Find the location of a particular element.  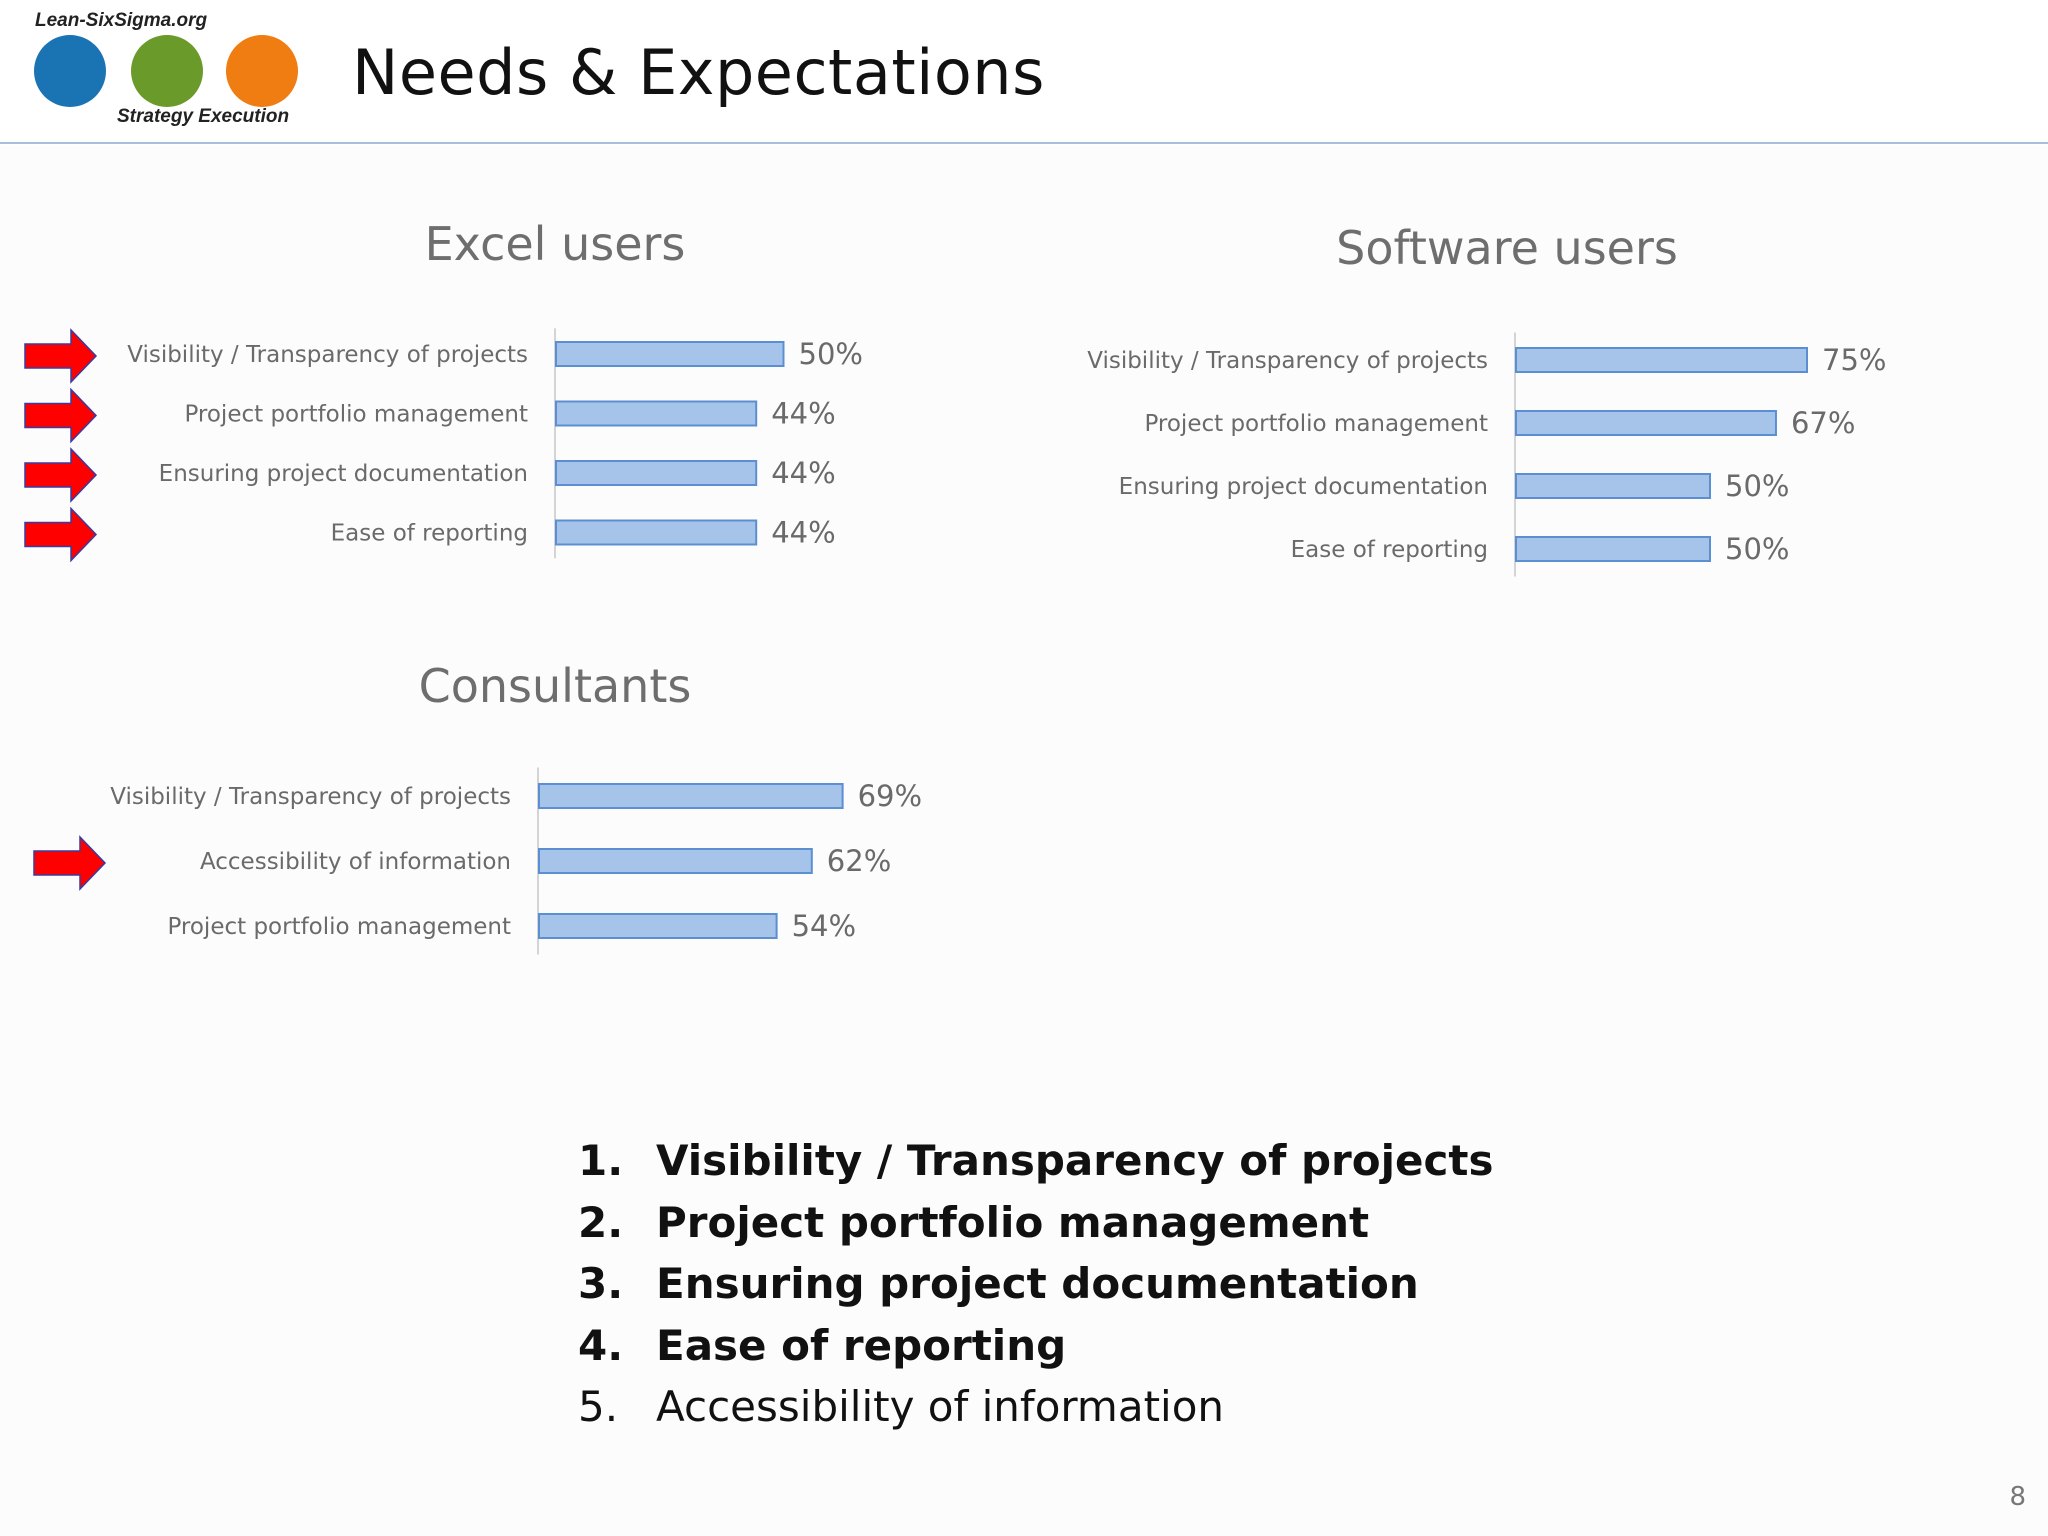

title-divider is located at coordinates (1024, 143).